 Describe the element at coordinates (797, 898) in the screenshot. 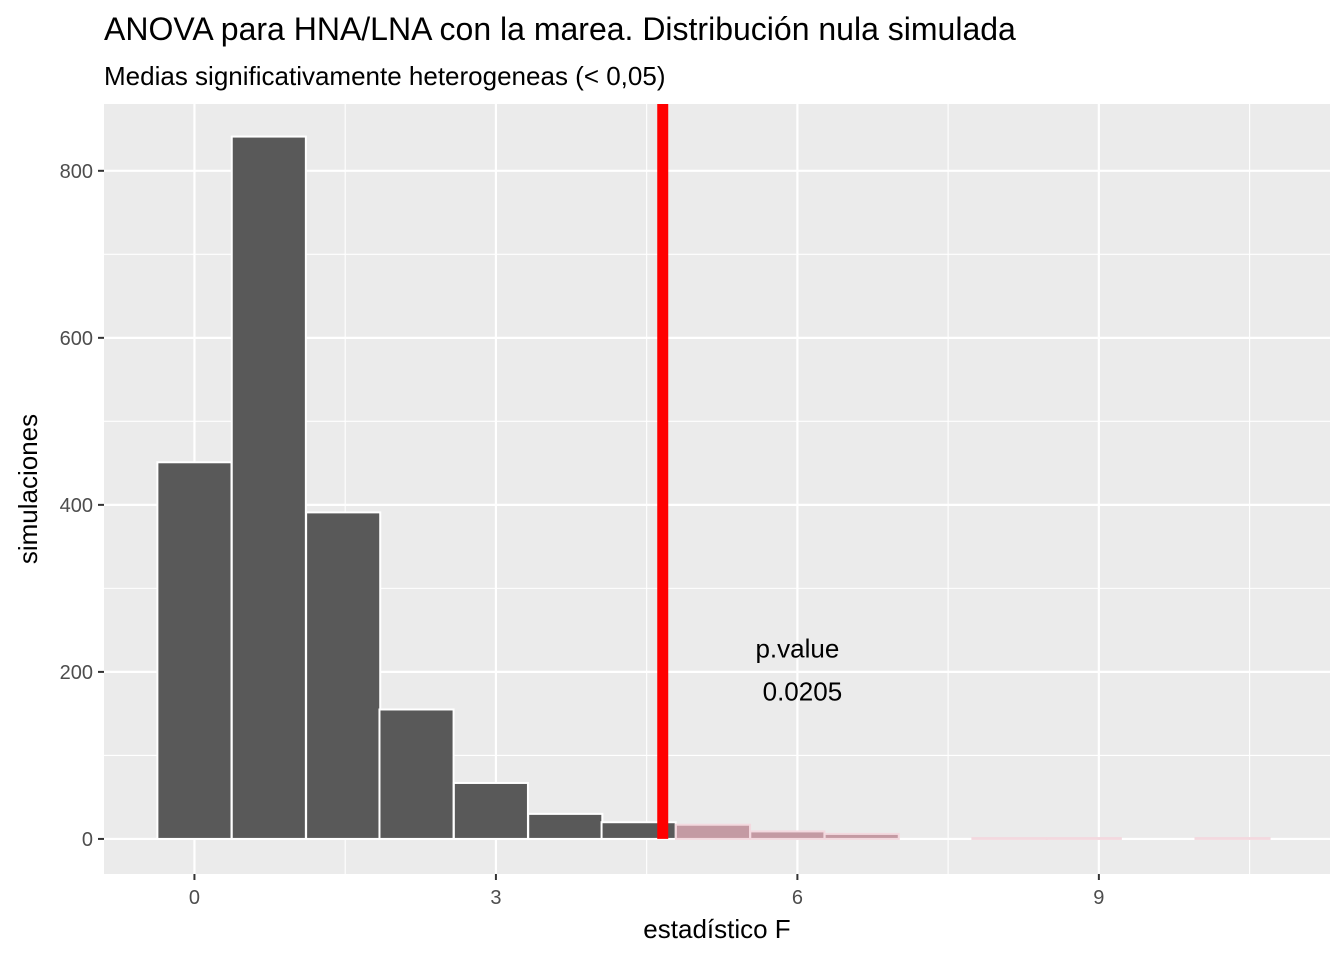

I see `x-tick-label: 6` at that location.